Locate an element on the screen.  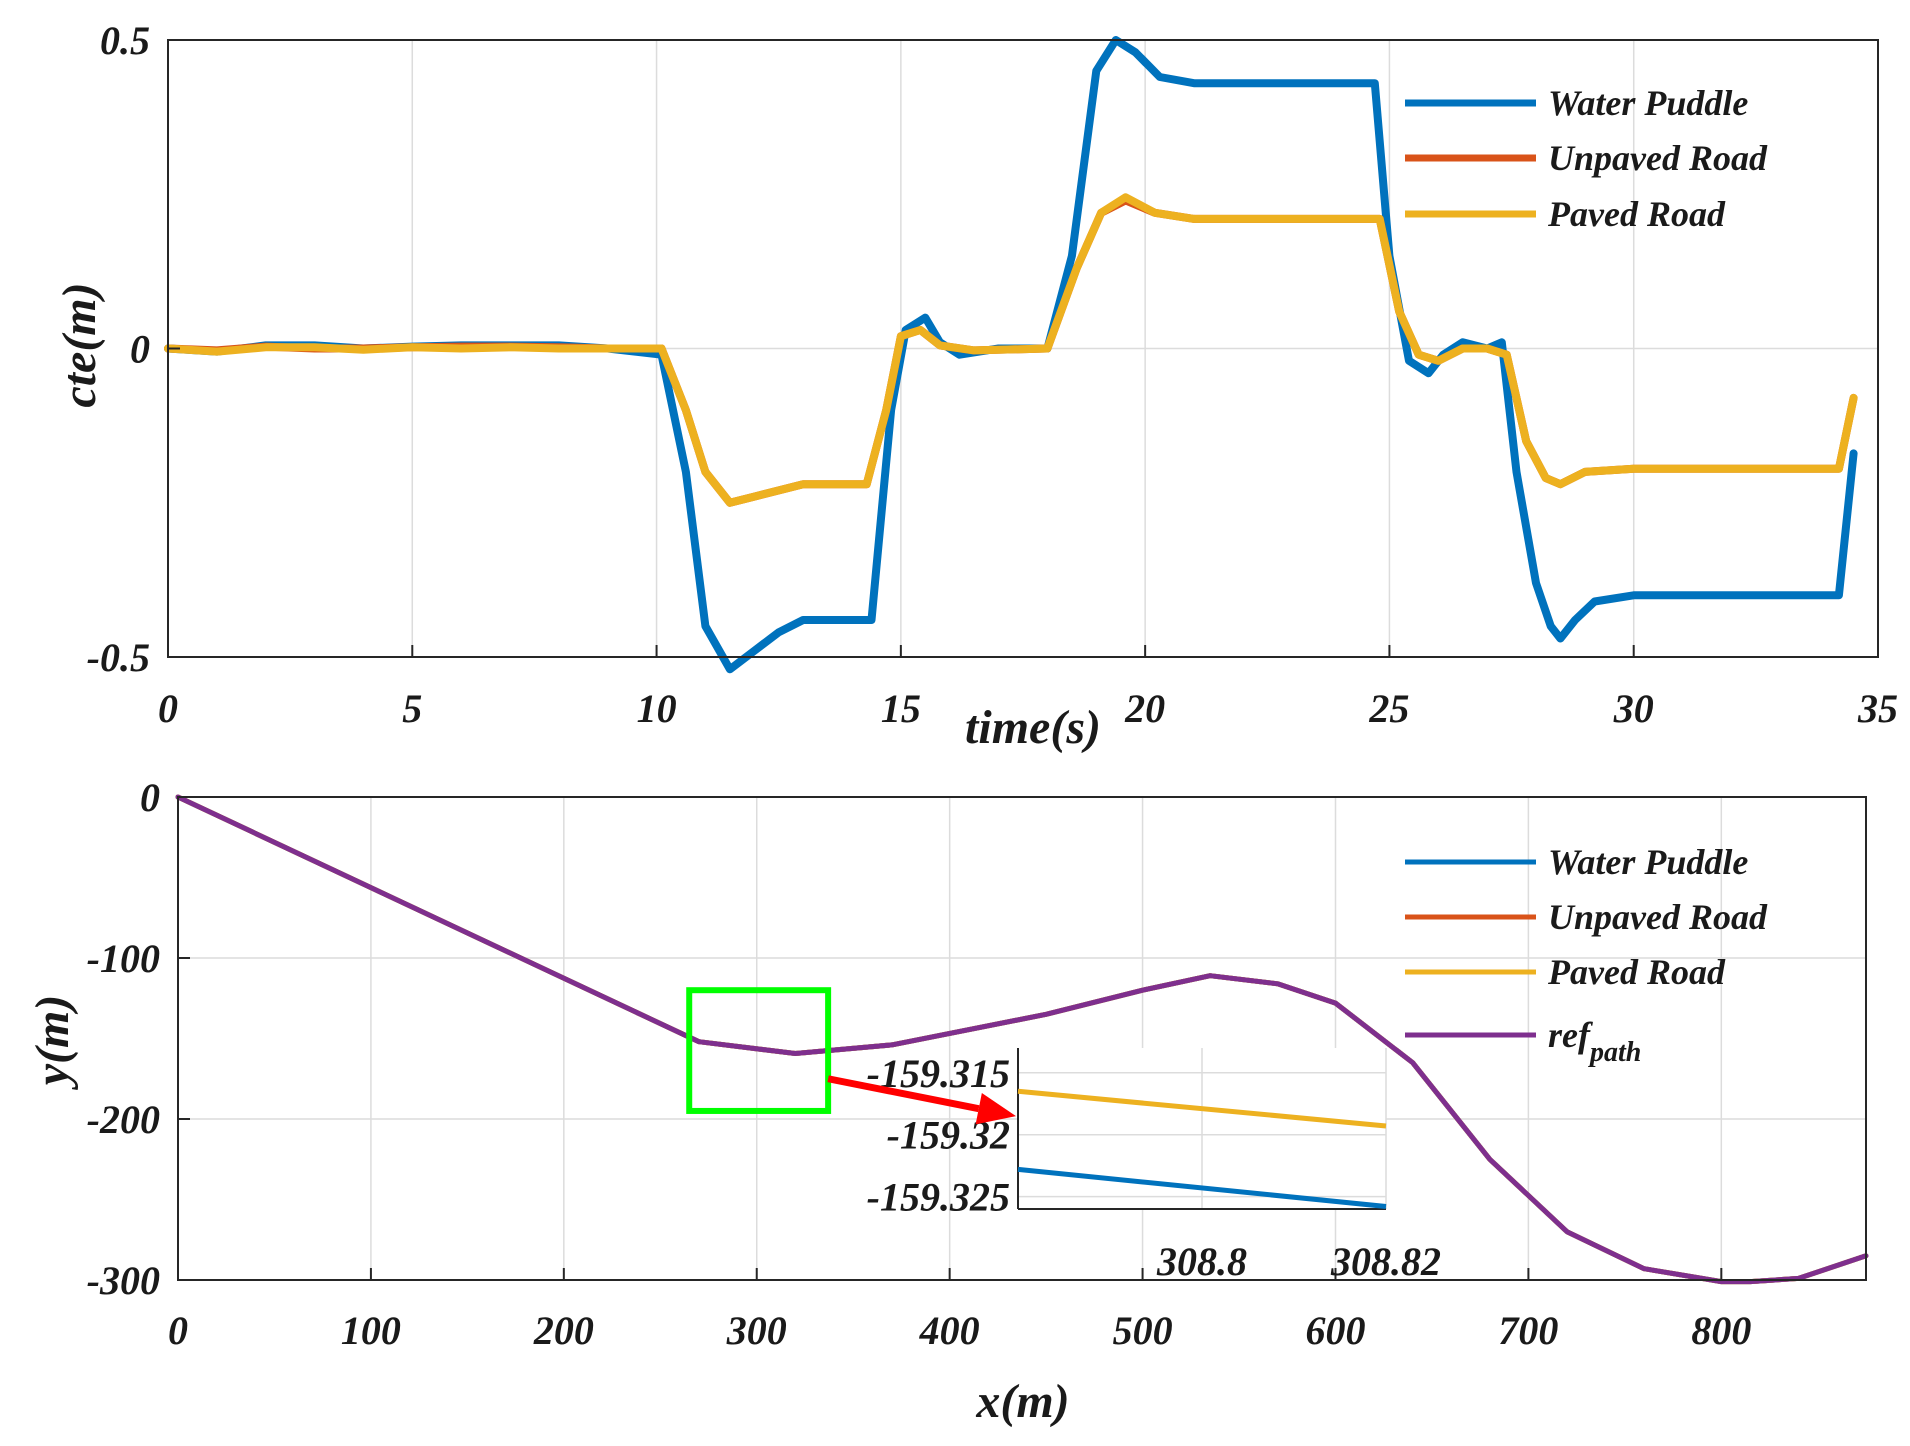
path-x-tick-200: 200 is located at coordinates (563, 1330).